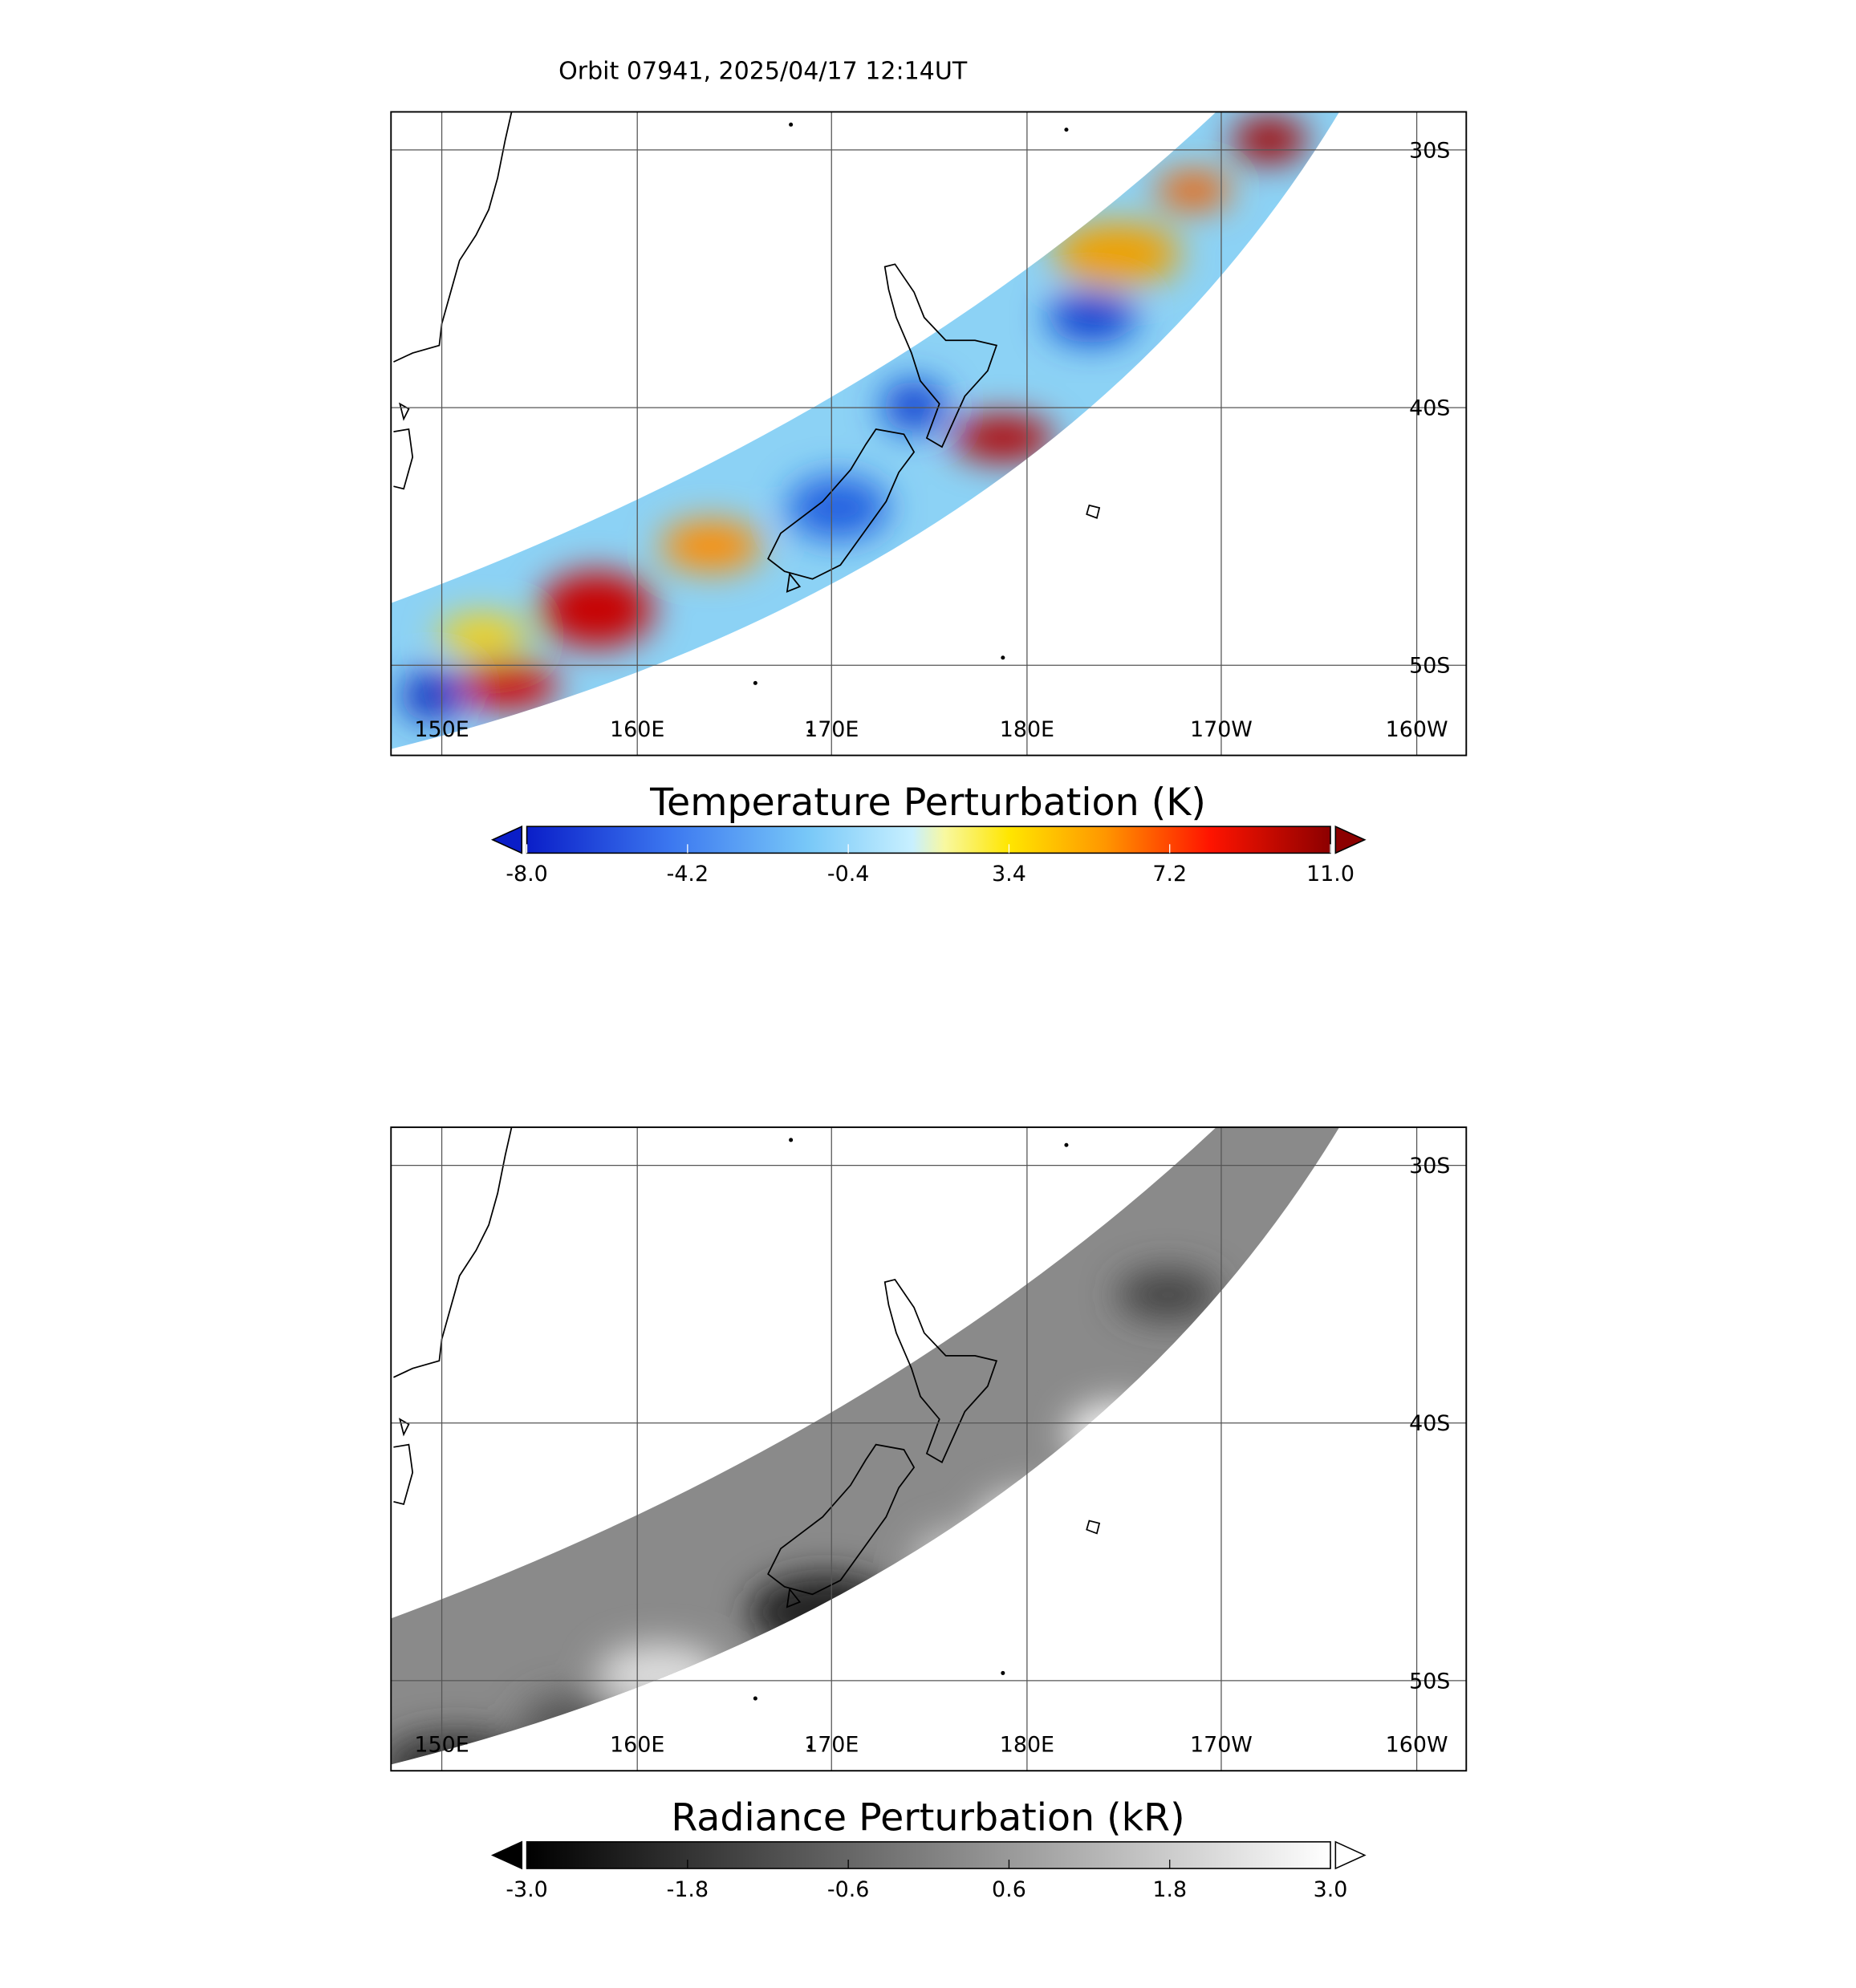 The height and width of the screenshot is (1988, 1856). What do you see at coordinates (1330, 874) in the screenshot?
I see `colorbar-tick-label: 11.0` at bounding box center [1330, 874].